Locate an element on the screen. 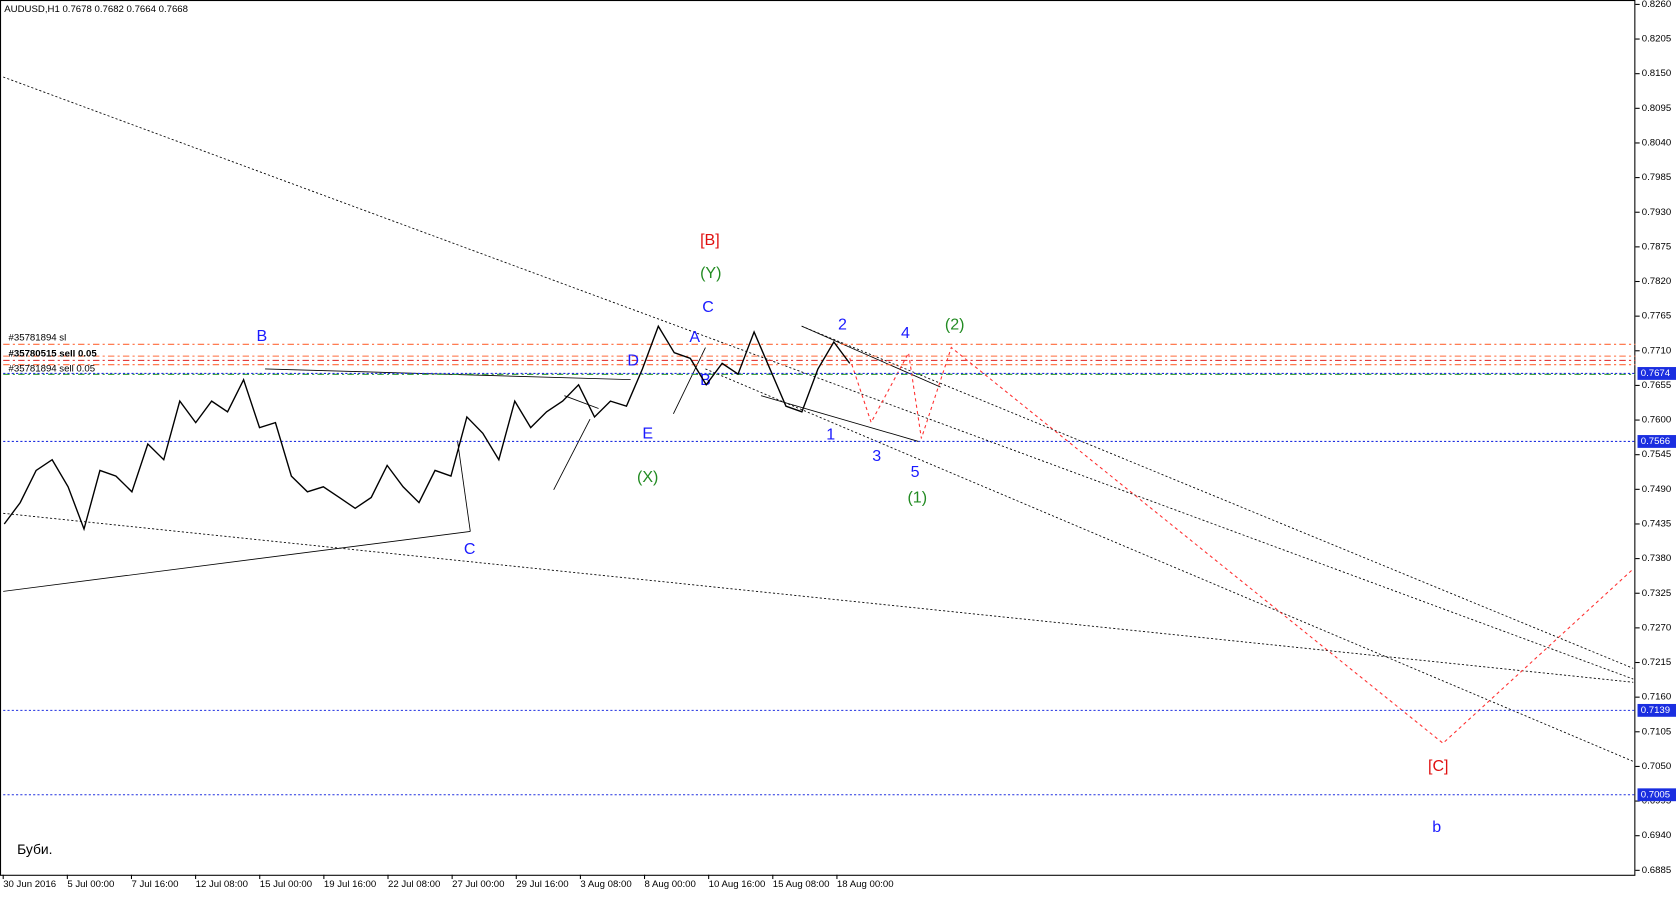 The image size is (1676, 899). x-tick-label: 15 Aug 08:00 is located at coordinates (801, 884).